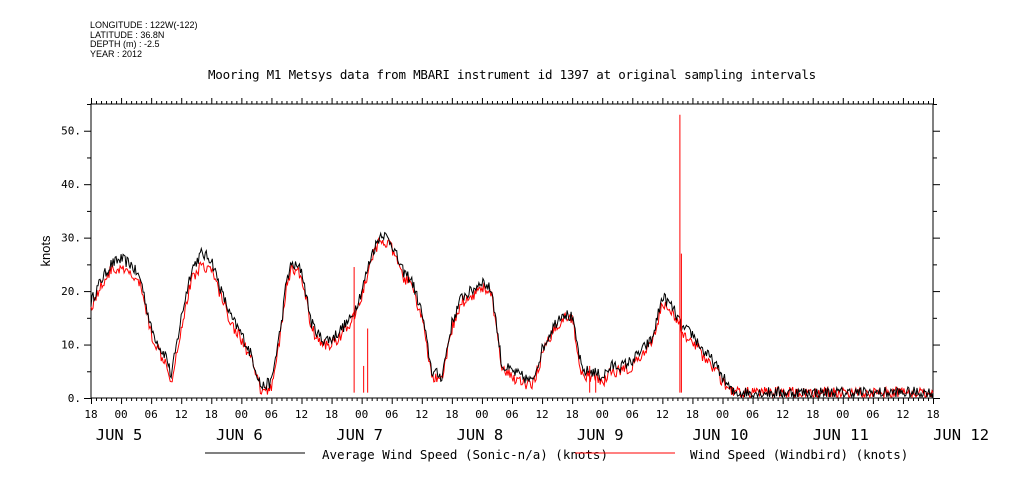 The image size is (1009, 504). Describe the element at coordinates (125, 44) in the screenshot. I see `depth-text: DEPTH (m) : -2.5` at that location.